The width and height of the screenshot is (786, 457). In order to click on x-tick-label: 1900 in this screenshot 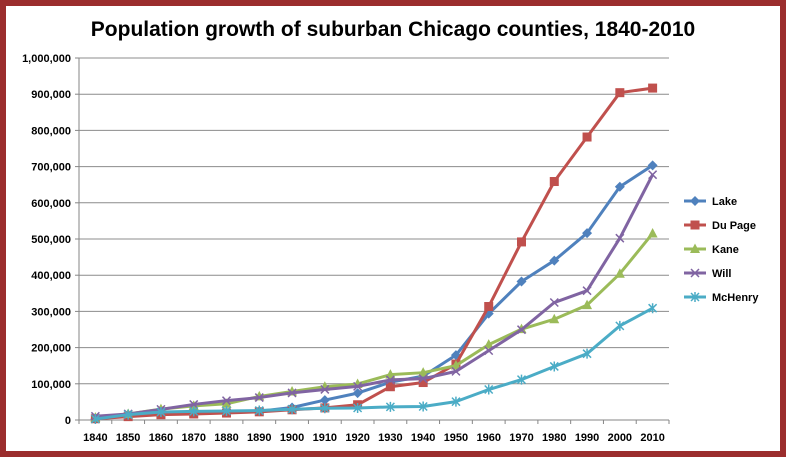, I will do `click(292, 438)`.